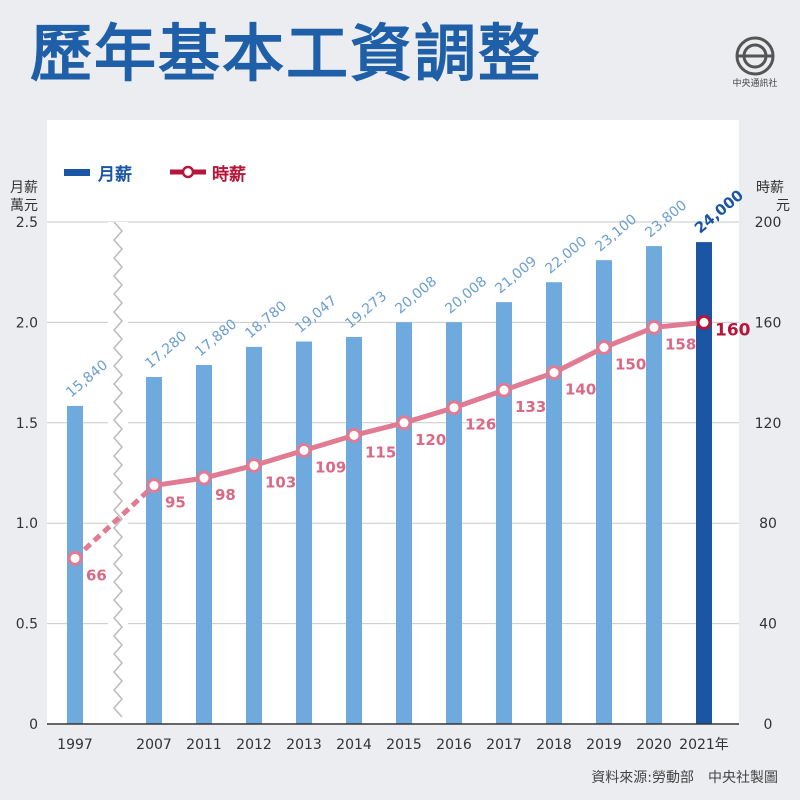 This screenshot has height=800, width=800. I want to click on left-tick-label: 1.0, so click(27, 524).